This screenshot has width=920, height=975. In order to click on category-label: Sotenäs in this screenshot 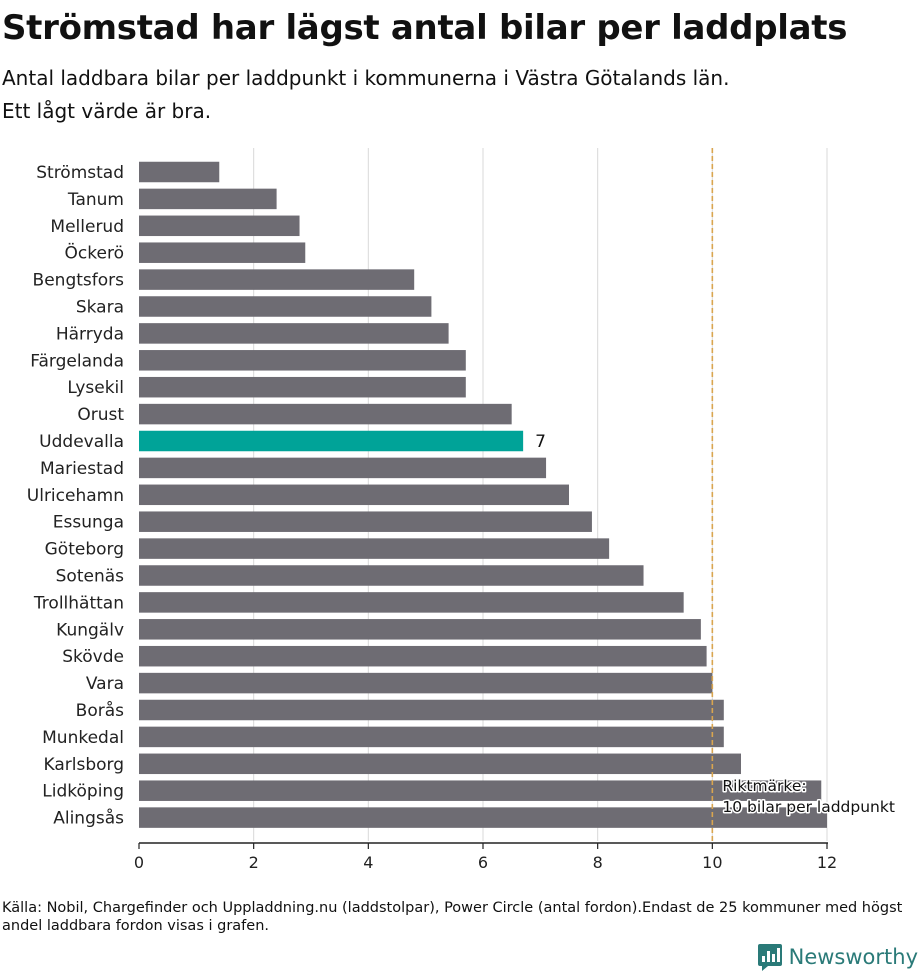, I will do `click(90, 577)`.